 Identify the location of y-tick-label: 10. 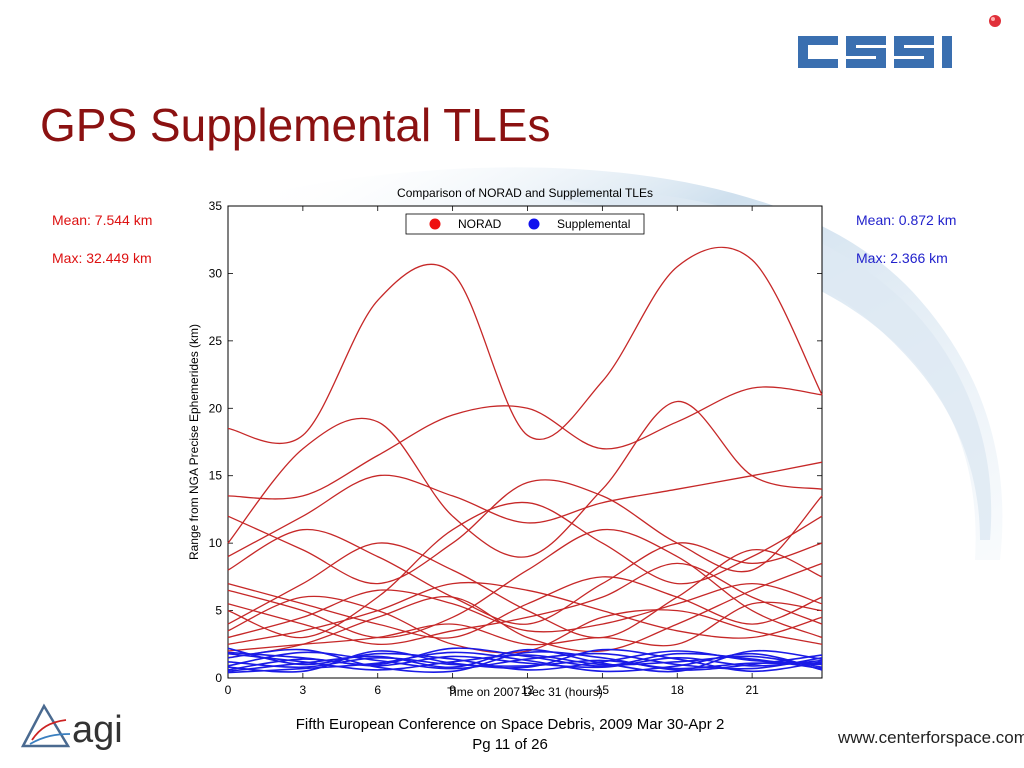
(216, 543).